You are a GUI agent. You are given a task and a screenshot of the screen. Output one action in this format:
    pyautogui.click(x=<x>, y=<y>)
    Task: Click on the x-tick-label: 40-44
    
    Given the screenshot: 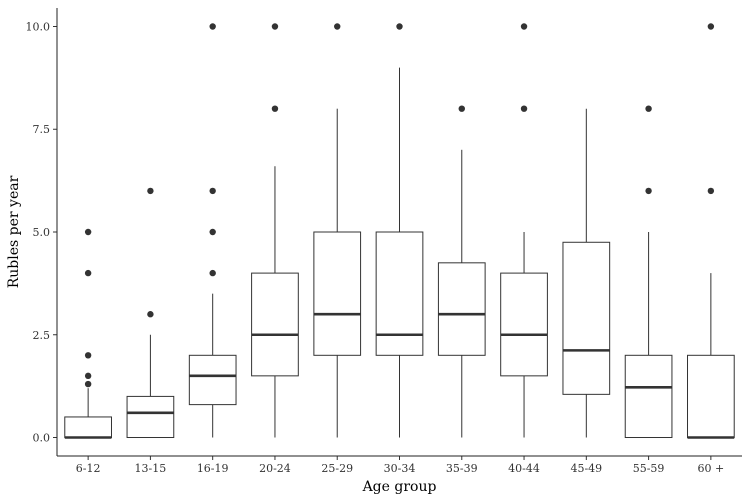 What is the action you would take?
    pyautogui.click(x=524, y=468)
    